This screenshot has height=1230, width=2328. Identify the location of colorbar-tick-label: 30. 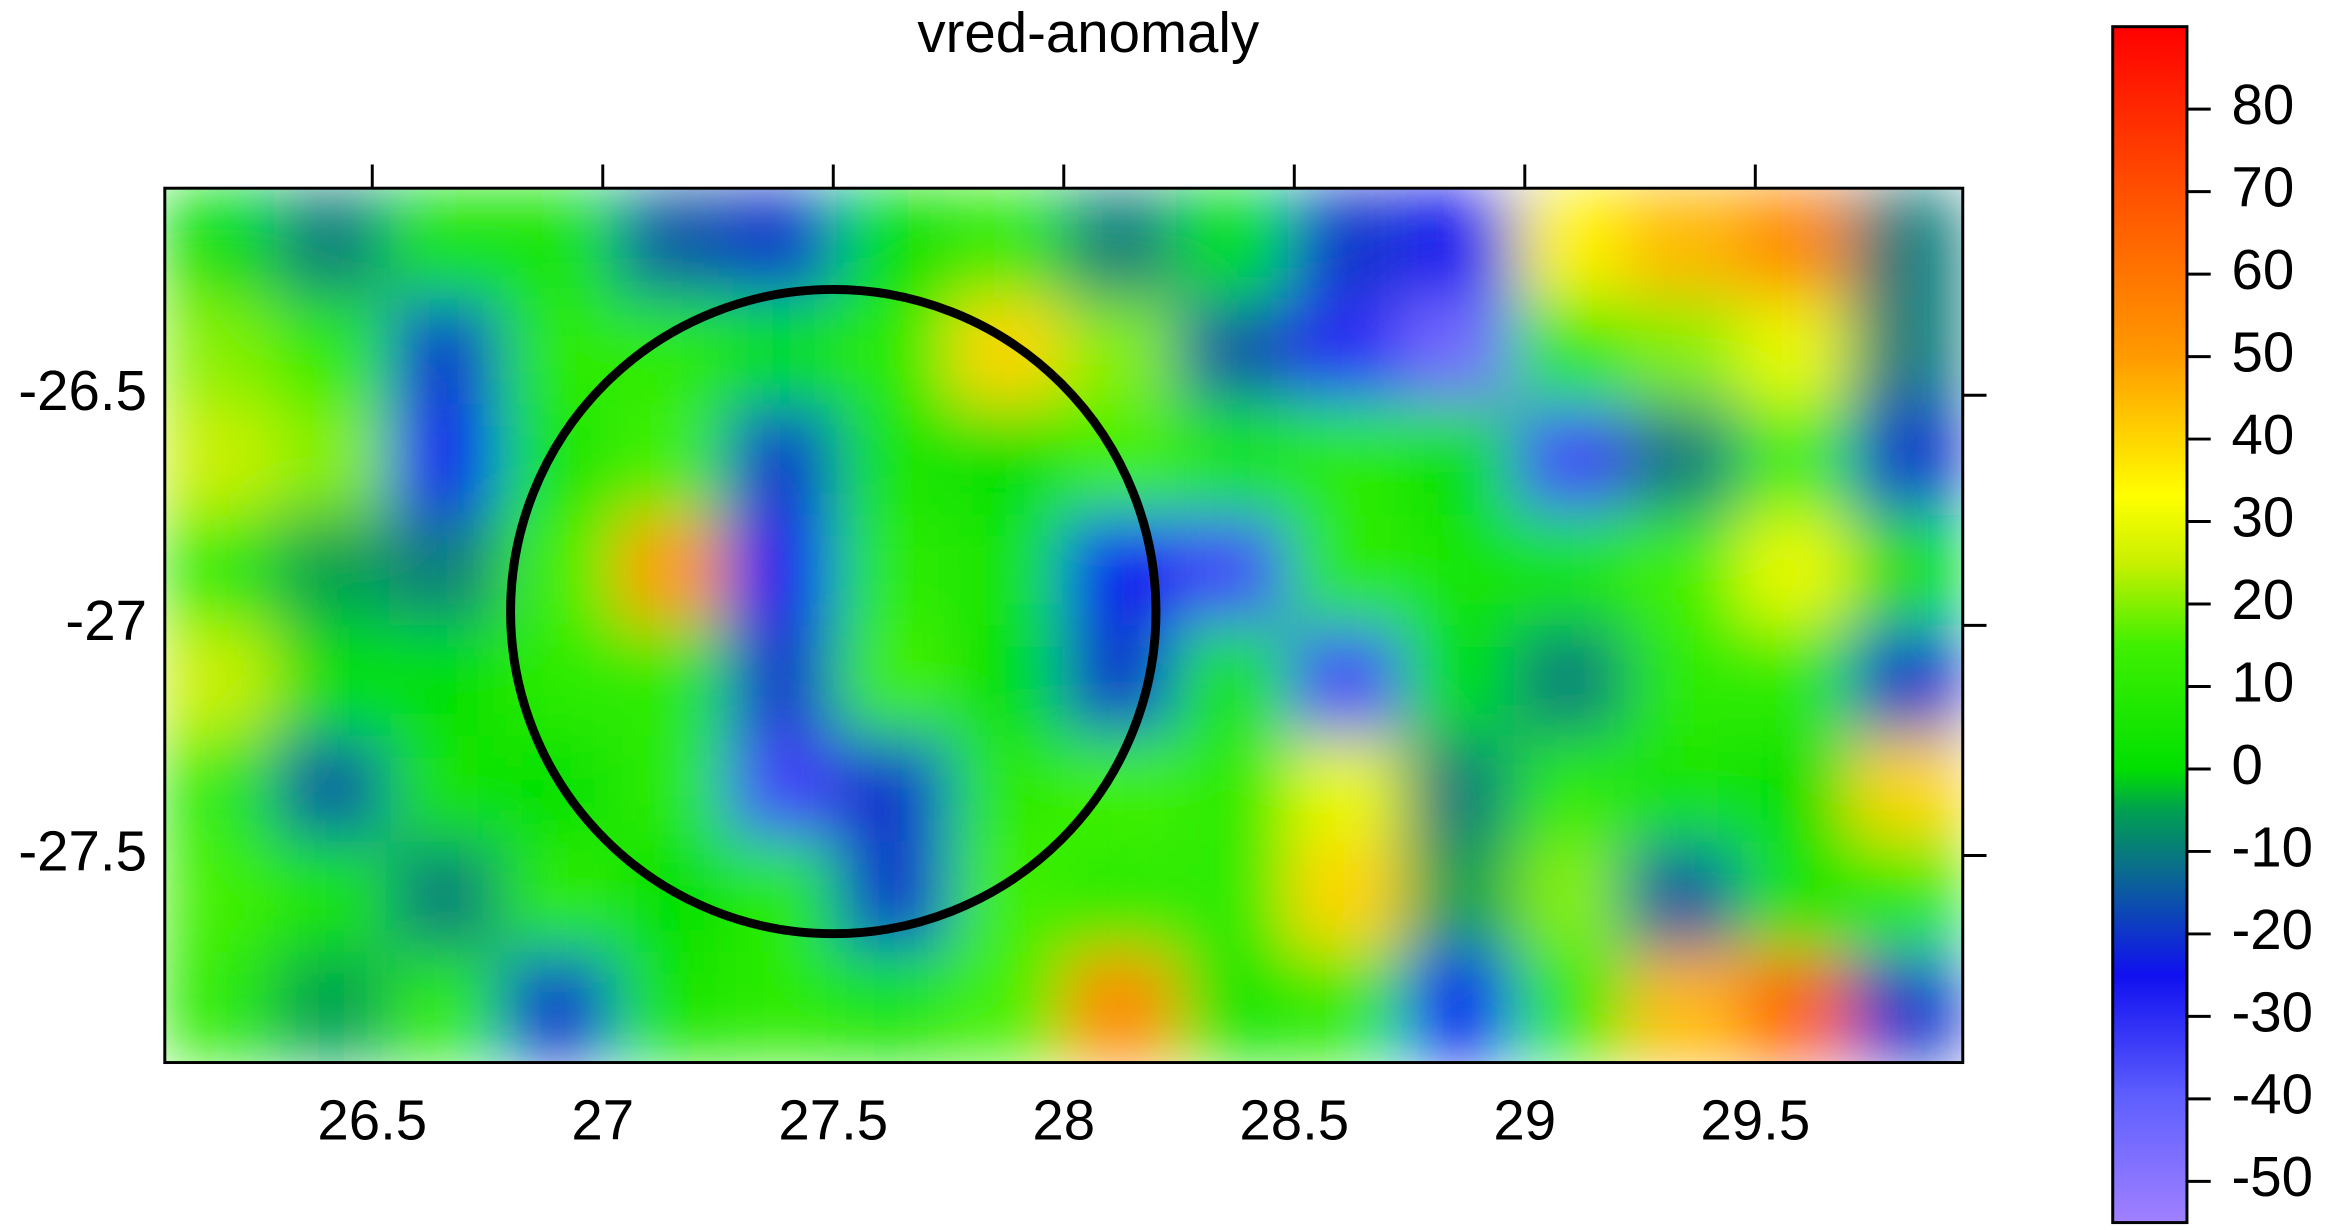
(2262, 516).